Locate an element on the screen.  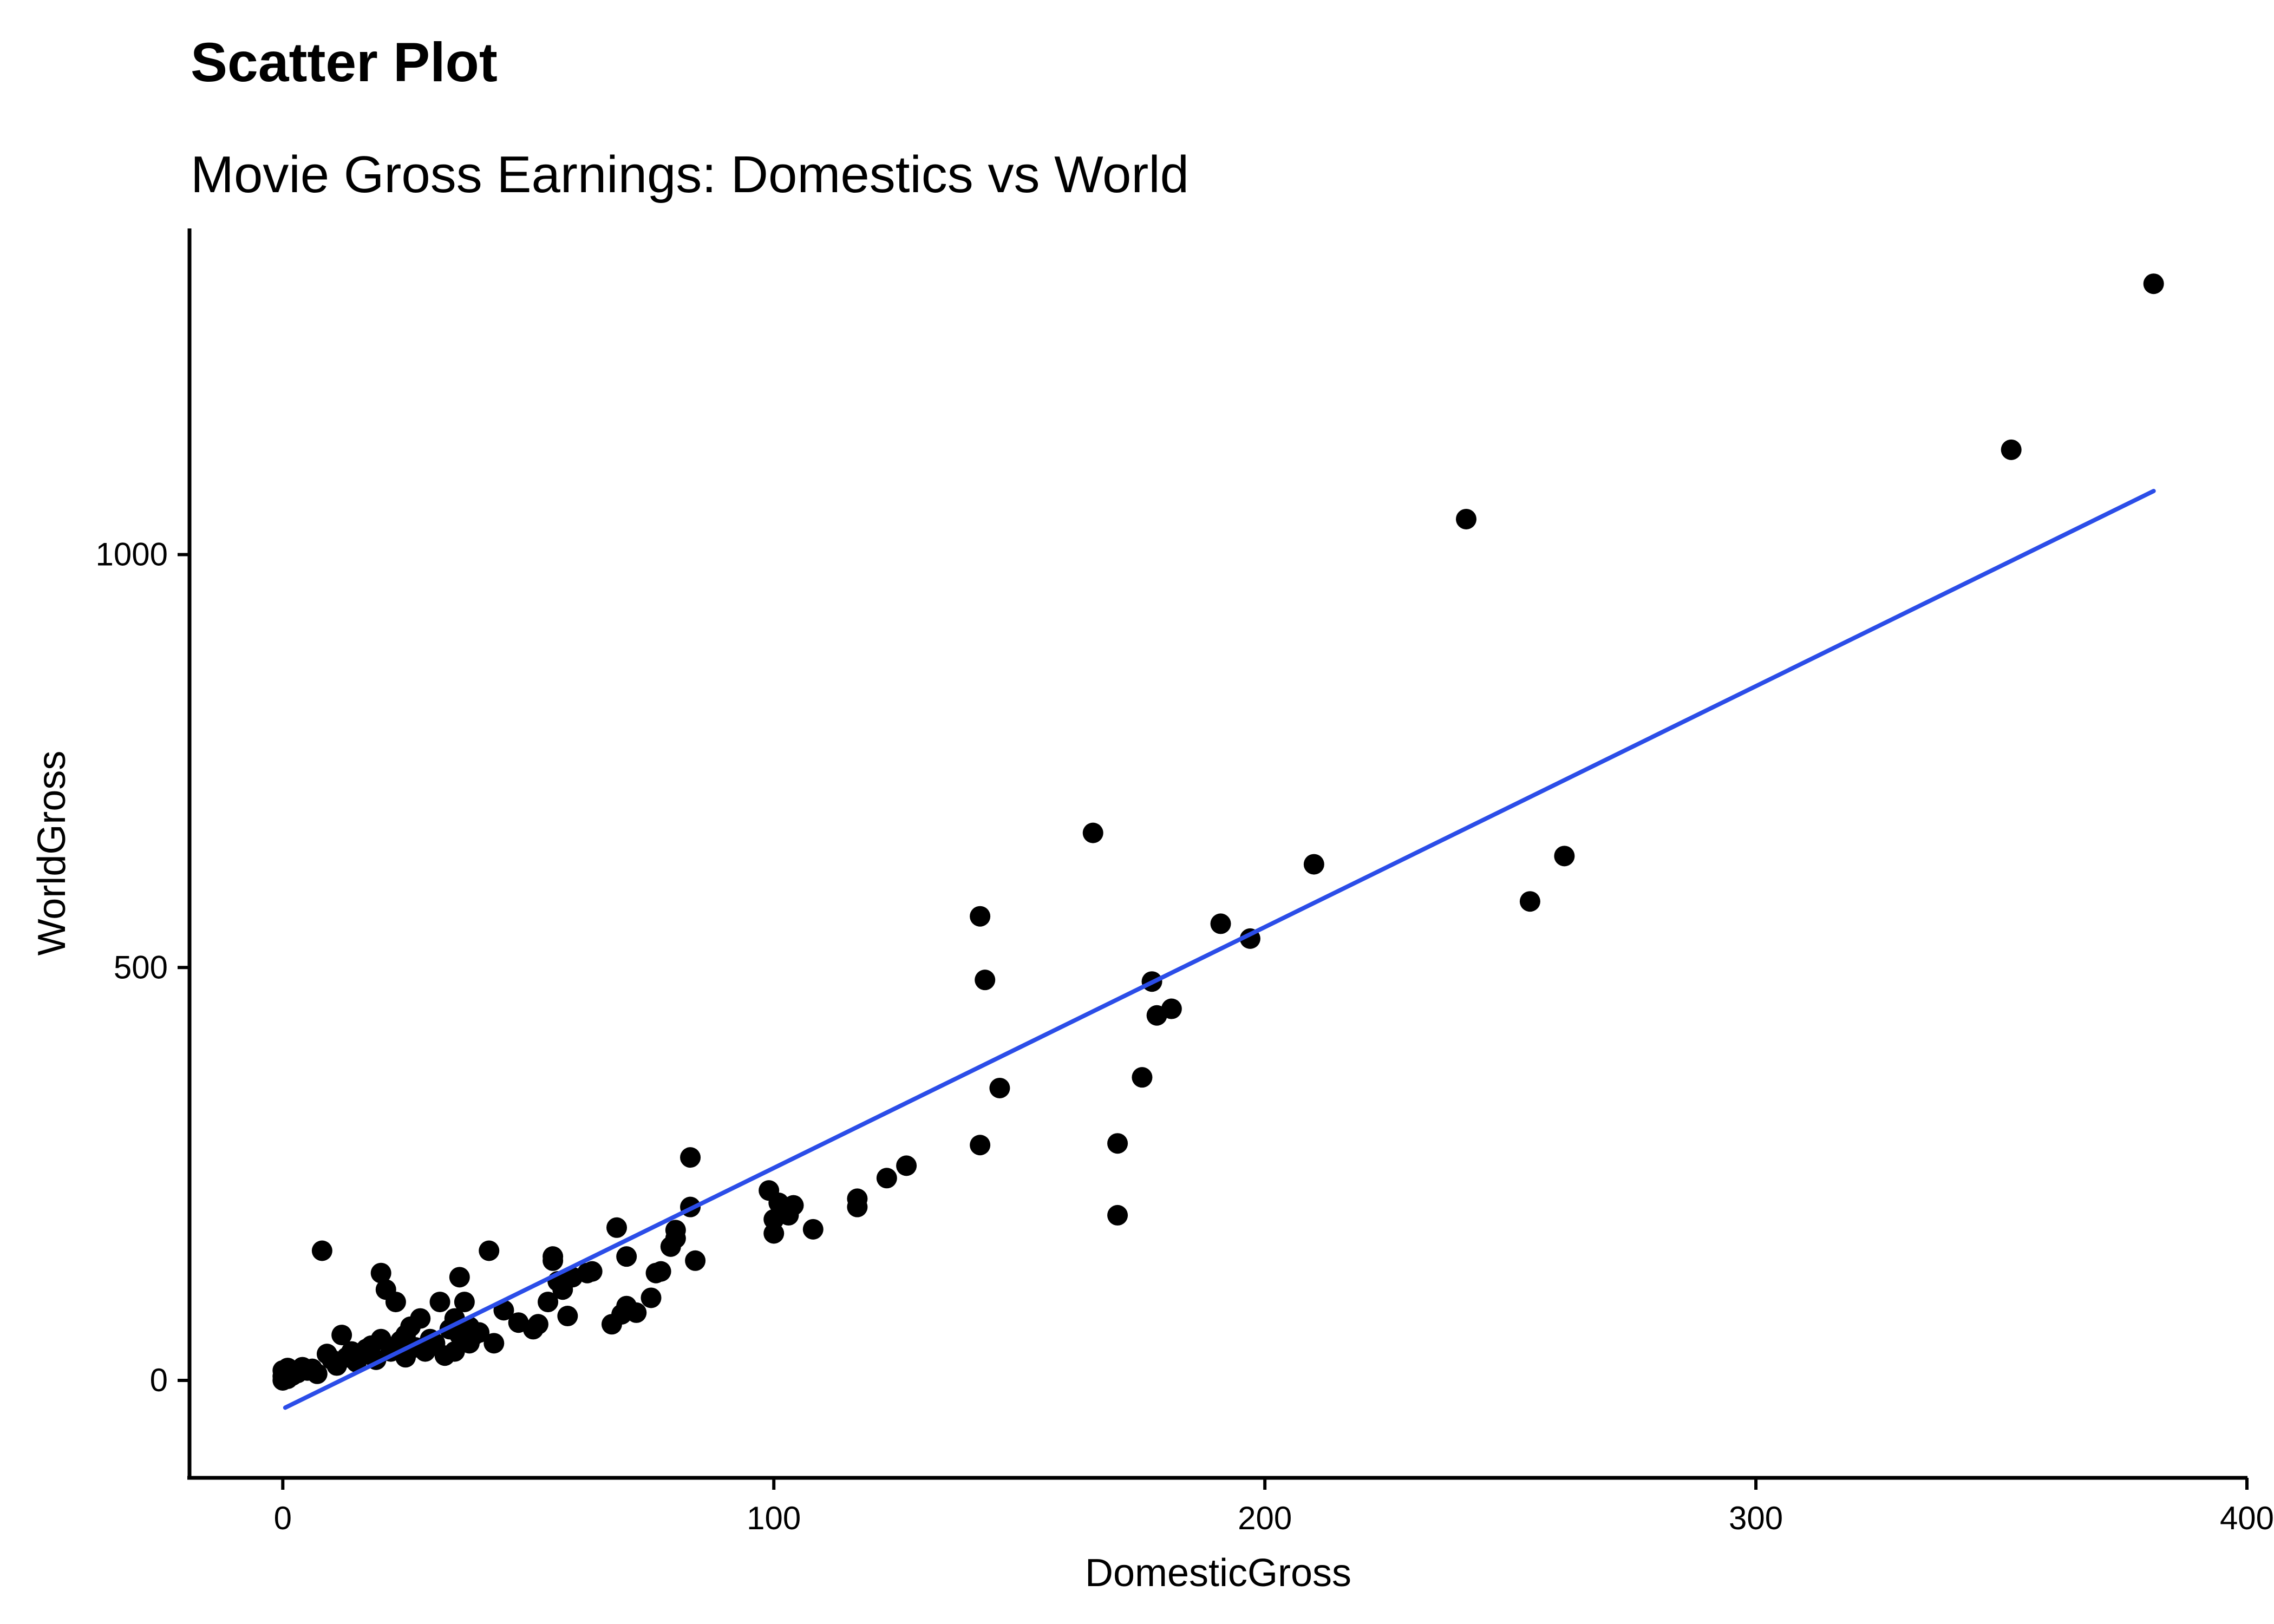
y-axis-ticks: 0 500 1000 is located at coordinates (143, 967).